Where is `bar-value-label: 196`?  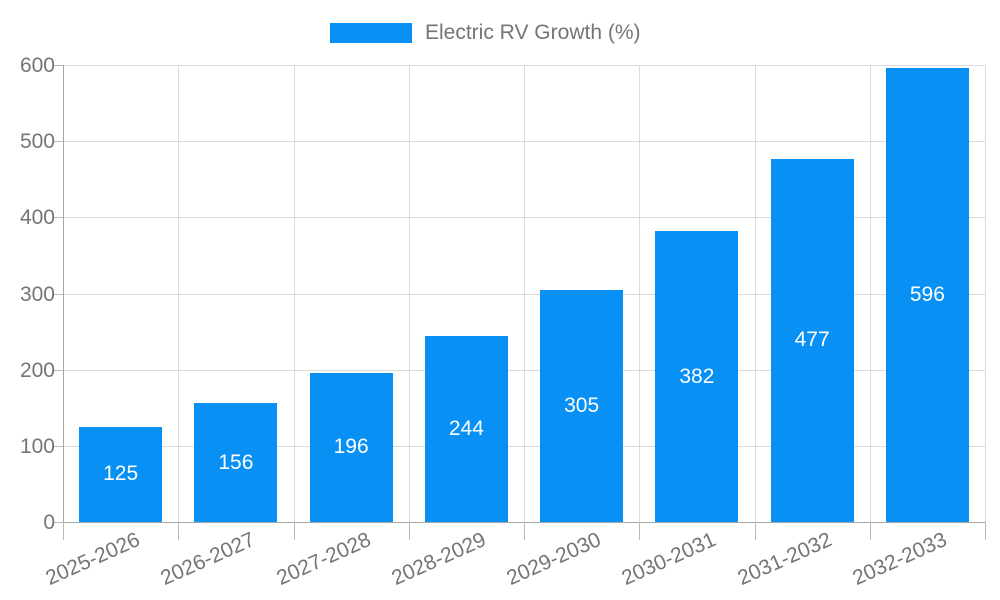 bar-value-label: 196 is located at coordinates (351, 447).